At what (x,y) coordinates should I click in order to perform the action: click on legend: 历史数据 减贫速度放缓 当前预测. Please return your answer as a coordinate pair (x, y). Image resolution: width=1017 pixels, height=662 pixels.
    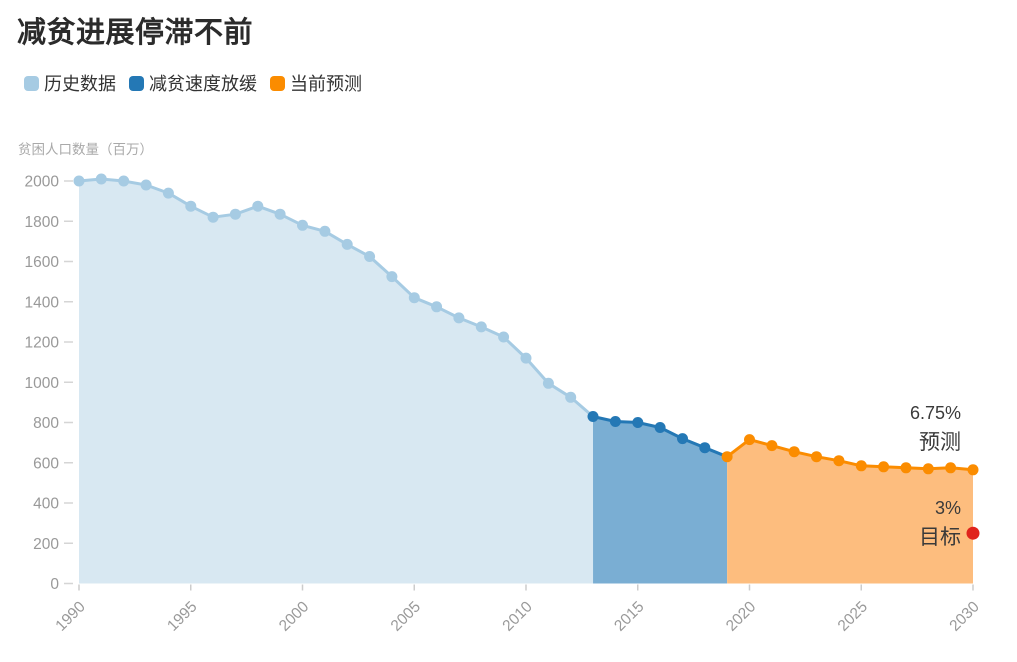
    Looking at the image, I should click on (193, 83).